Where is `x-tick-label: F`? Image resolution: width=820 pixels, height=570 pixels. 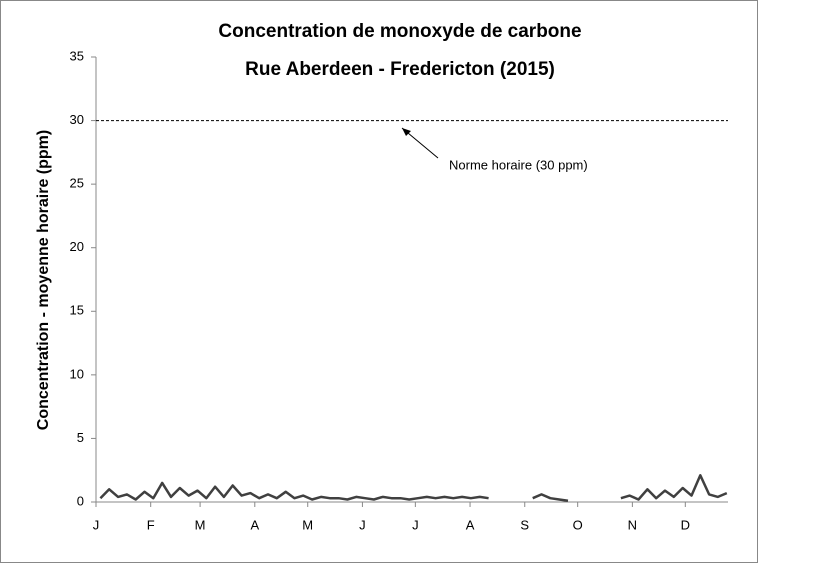 x-tick-label: F is located at coordinates (151, 524).